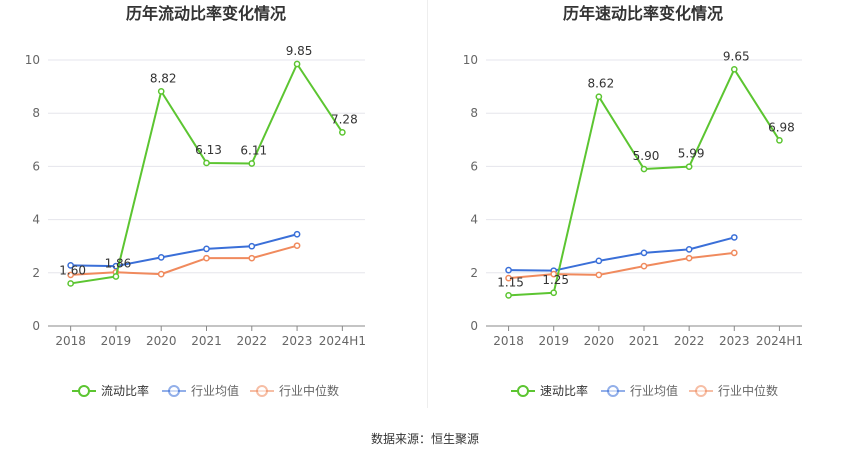  I want to click on legend-item: 行业均值, so click(639, 390).